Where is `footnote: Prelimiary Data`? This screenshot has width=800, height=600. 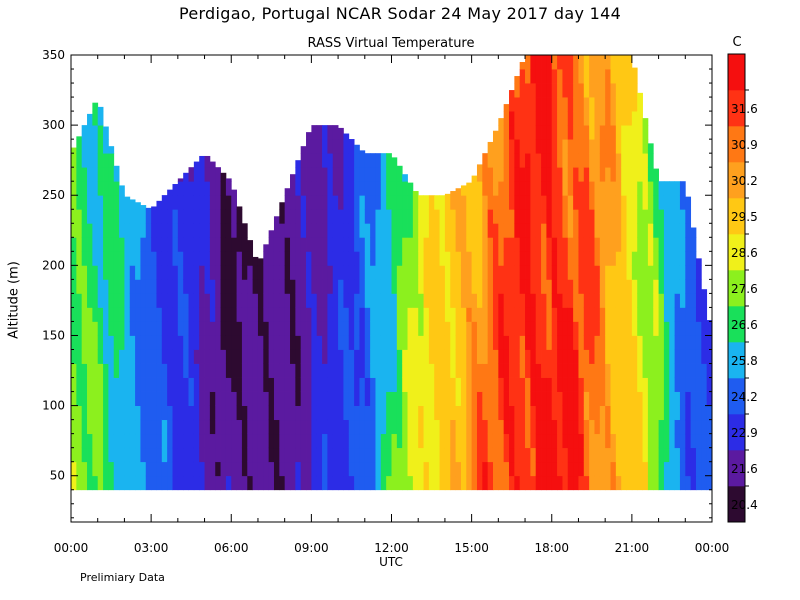
footnote: Prelimiary Data is located at coordinates (122, 577).